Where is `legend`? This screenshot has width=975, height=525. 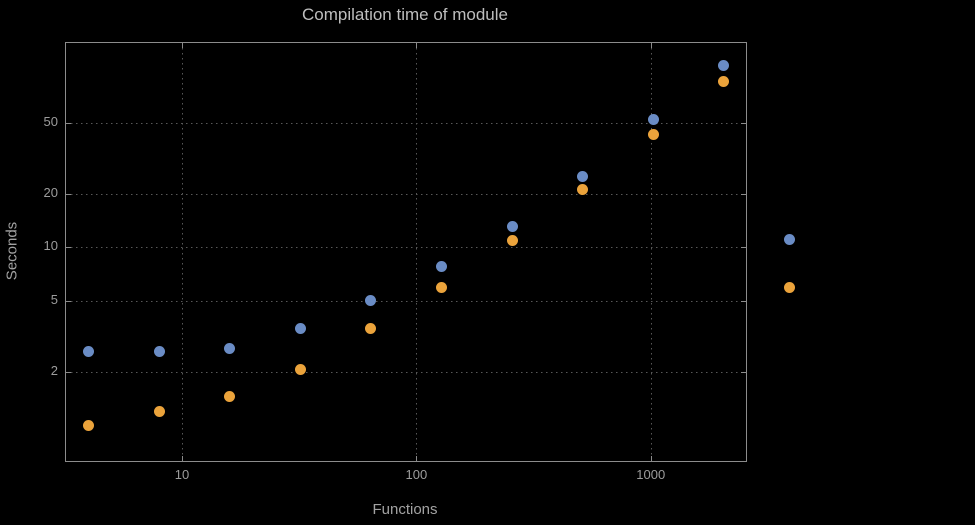
legend is located at coordinates (789, 263).